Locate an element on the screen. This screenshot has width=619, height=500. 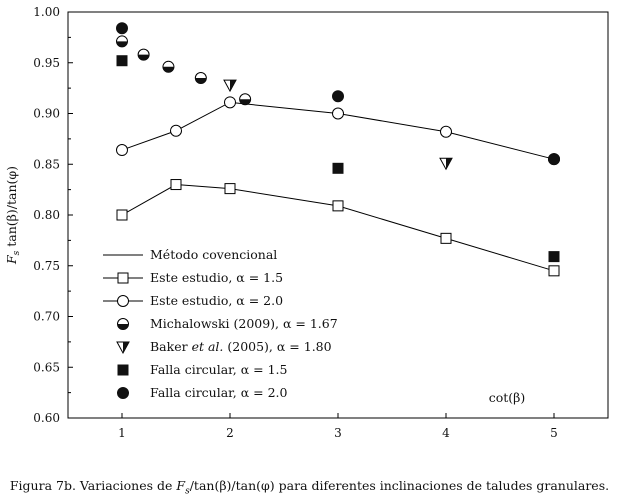
legend-item: Falla circular, α = 1.5 is located at coordinates (202, 369).